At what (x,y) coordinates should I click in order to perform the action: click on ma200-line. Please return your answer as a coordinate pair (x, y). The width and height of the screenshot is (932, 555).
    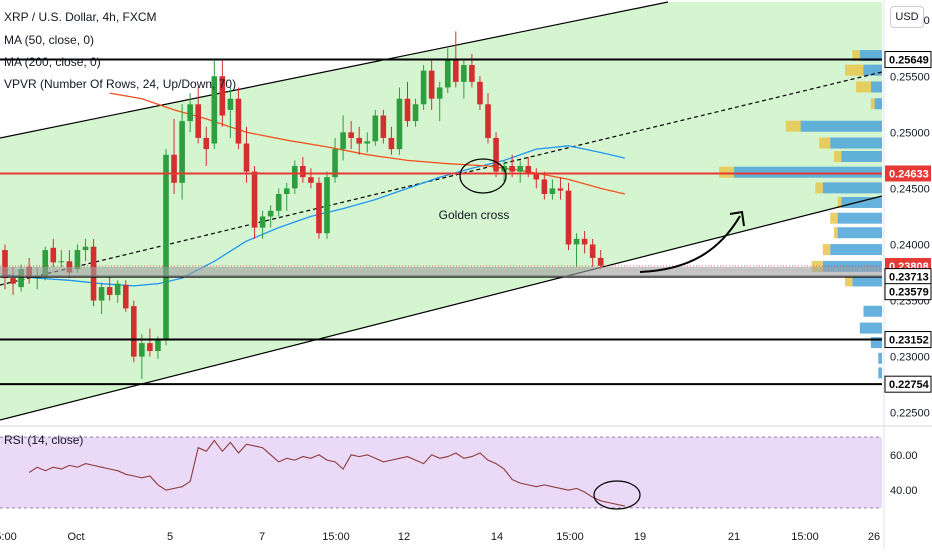
    Looking at the image, I should click on (367, 143).